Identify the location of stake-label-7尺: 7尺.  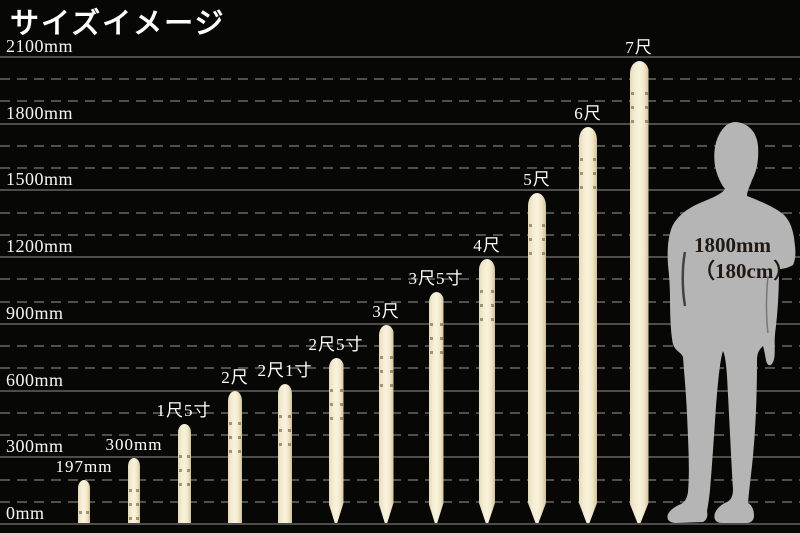
(639, 47).